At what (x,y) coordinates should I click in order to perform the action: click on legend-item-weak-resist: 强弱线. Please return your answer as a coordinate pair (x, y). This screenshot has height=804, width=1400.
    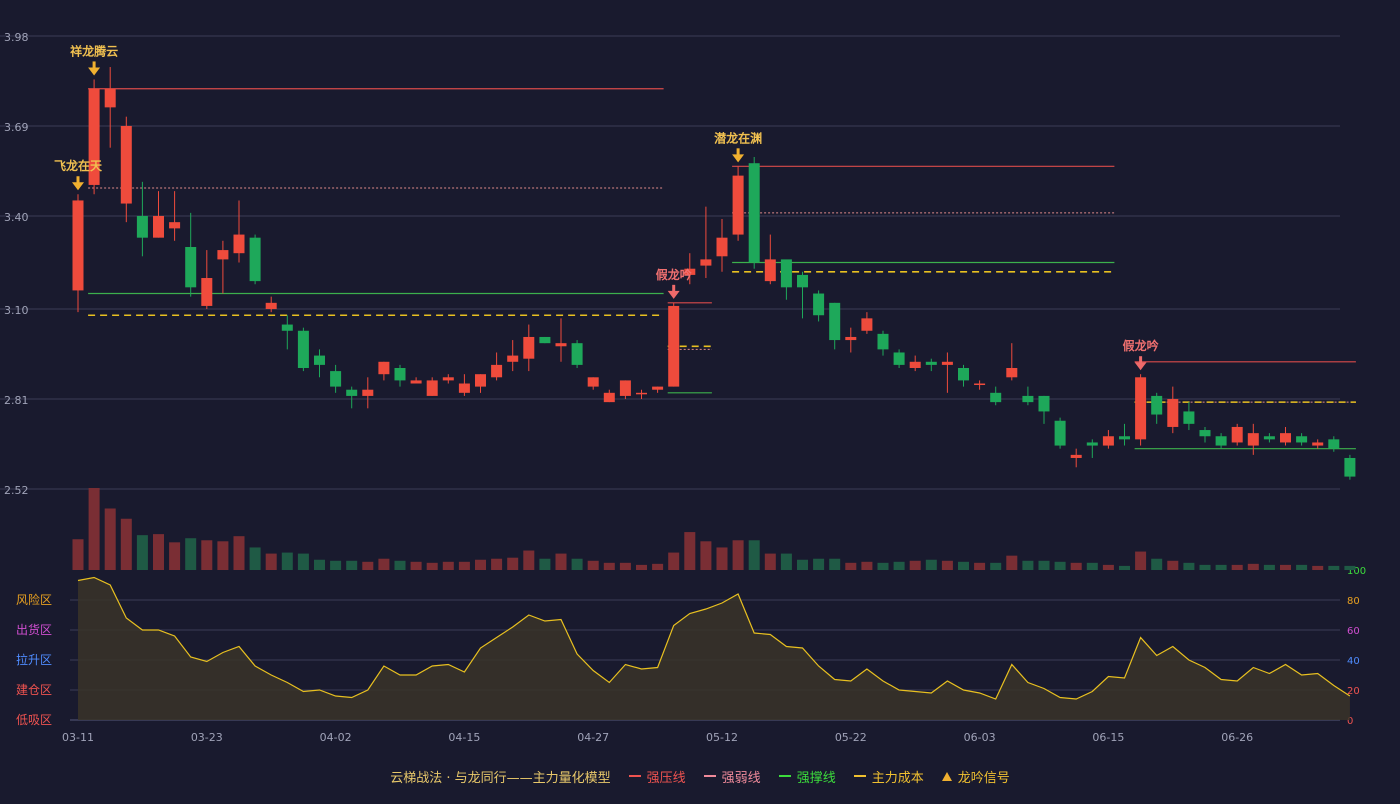
    Looking at the image, I should click on (732, 776).